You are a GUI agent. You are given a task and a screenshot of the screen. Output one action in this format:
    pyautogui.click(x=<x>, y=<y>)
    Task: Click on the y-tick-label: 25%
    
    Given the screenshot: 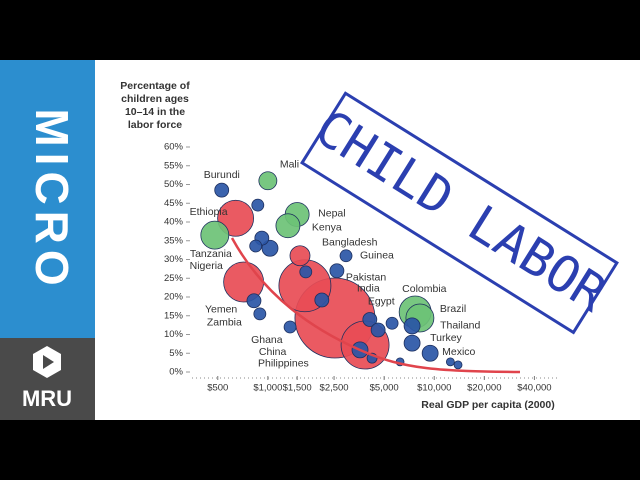 What is the action you would take?
    pyautogui.click(x=174, y=278)
    